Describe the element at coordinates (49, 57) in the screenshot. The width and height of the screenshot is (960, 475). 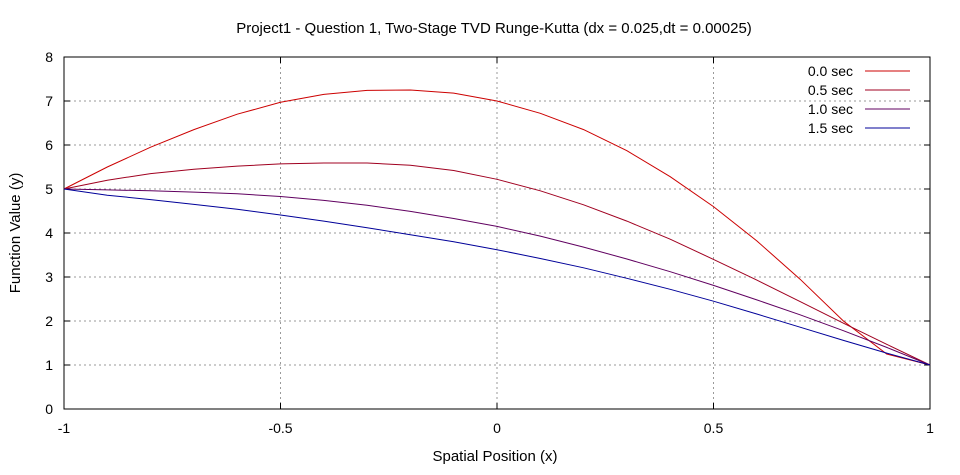
I see `y-tick-label: 8` at that location.